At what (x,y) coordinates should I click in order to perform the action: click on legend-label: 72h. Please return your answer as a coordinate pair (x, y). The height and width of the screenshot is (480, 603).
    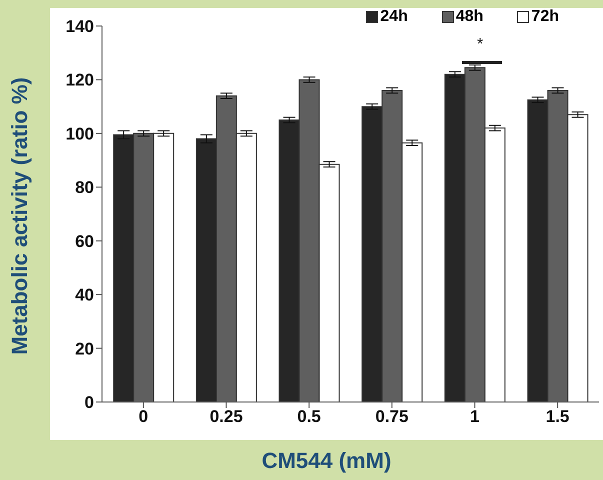
    Looking at the image, I should click on (545, 17).